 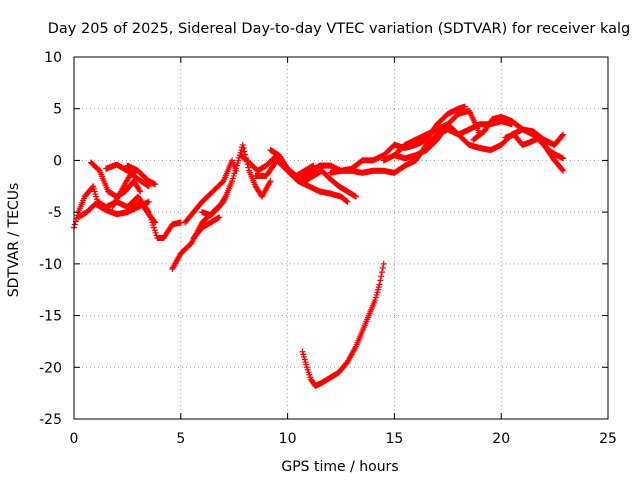 I want to click on x-tick-label: 25, so click(x=608, y=439).